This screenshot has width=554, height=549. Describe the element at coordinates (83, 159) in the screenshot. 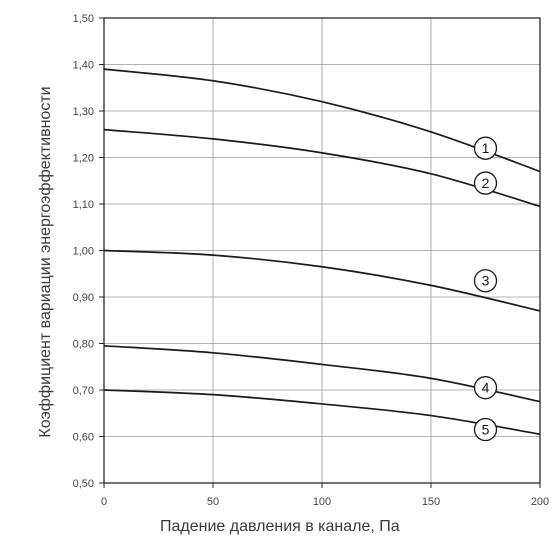

I see `y-tick-label: 1,20` at that location.